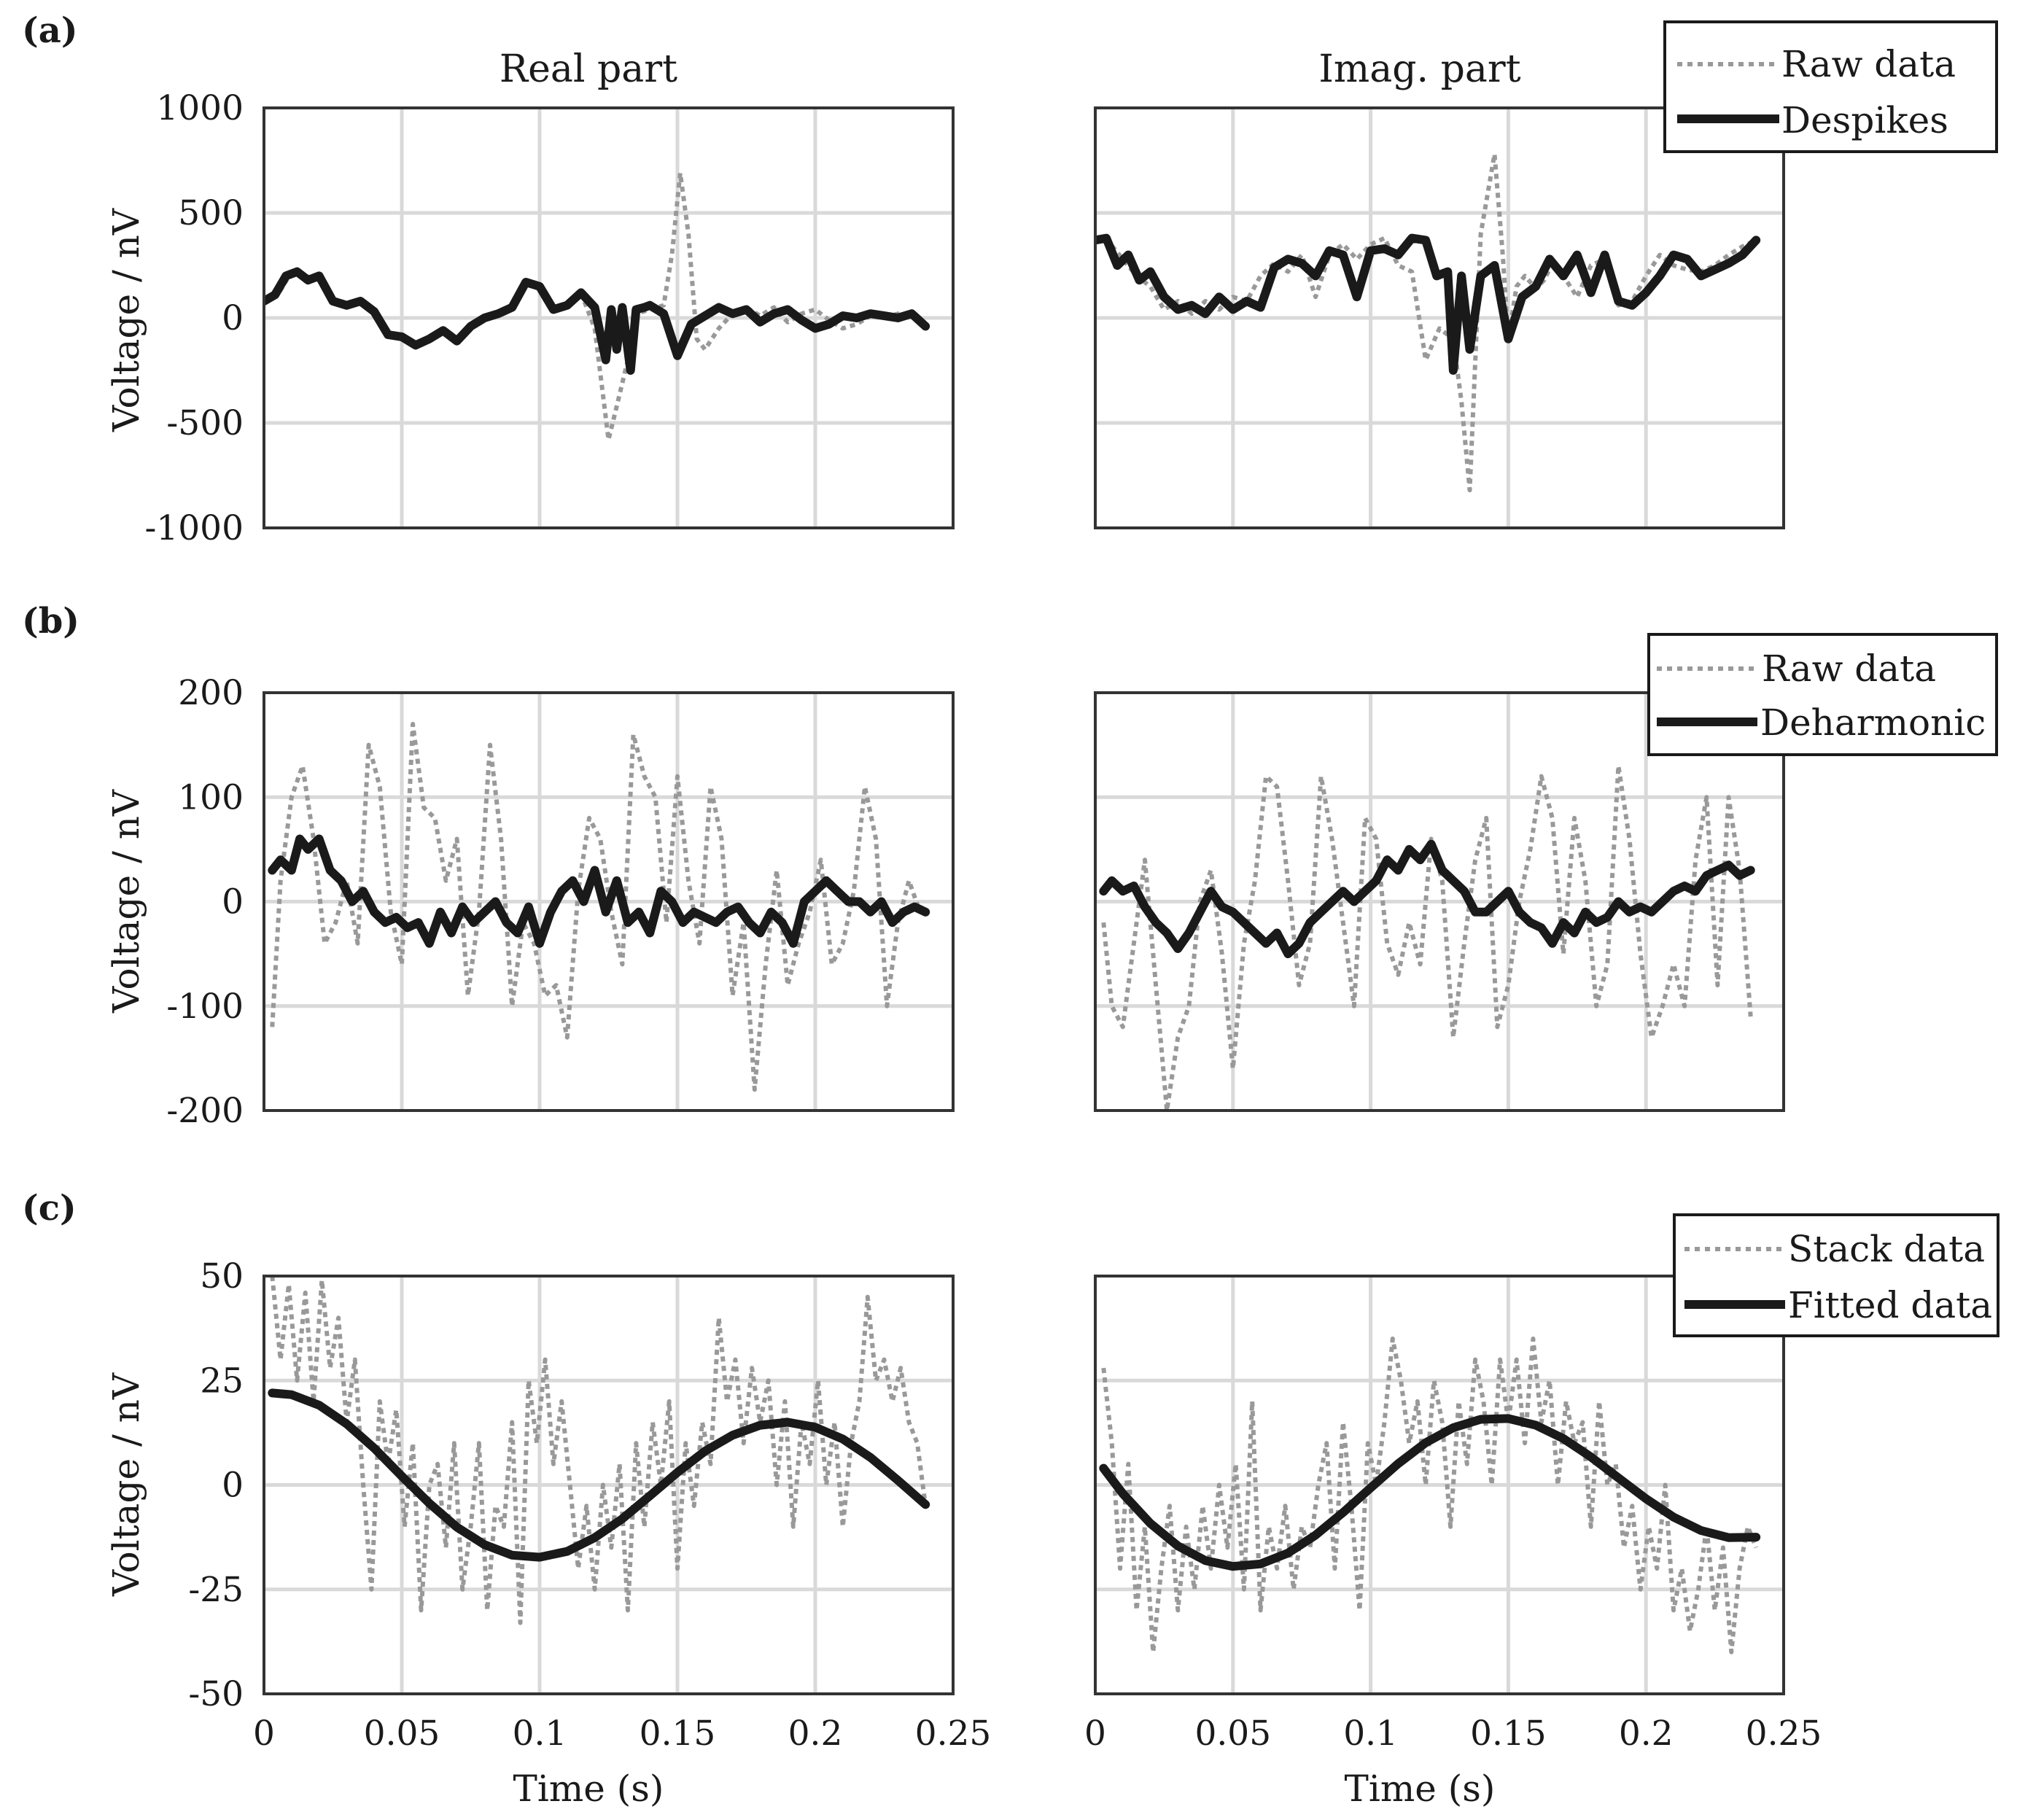 Image resolution: width=2017 pixels, height=1820 pixels. What do you see at coordinates (1886, 1249) in the screenshot?
I see `legend-c-stack-label: Stack data` at bounding box center [1886, 1249].